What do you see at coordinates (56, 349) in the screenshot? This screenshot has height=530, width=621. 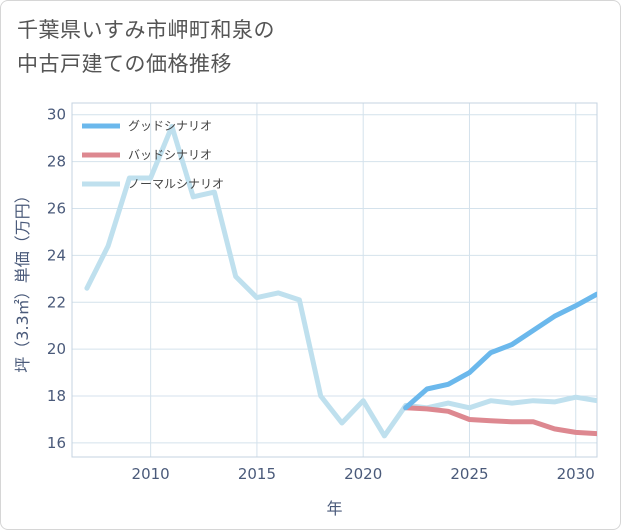 I see `y-tick-label: 20` at bounding box center [56, 349].